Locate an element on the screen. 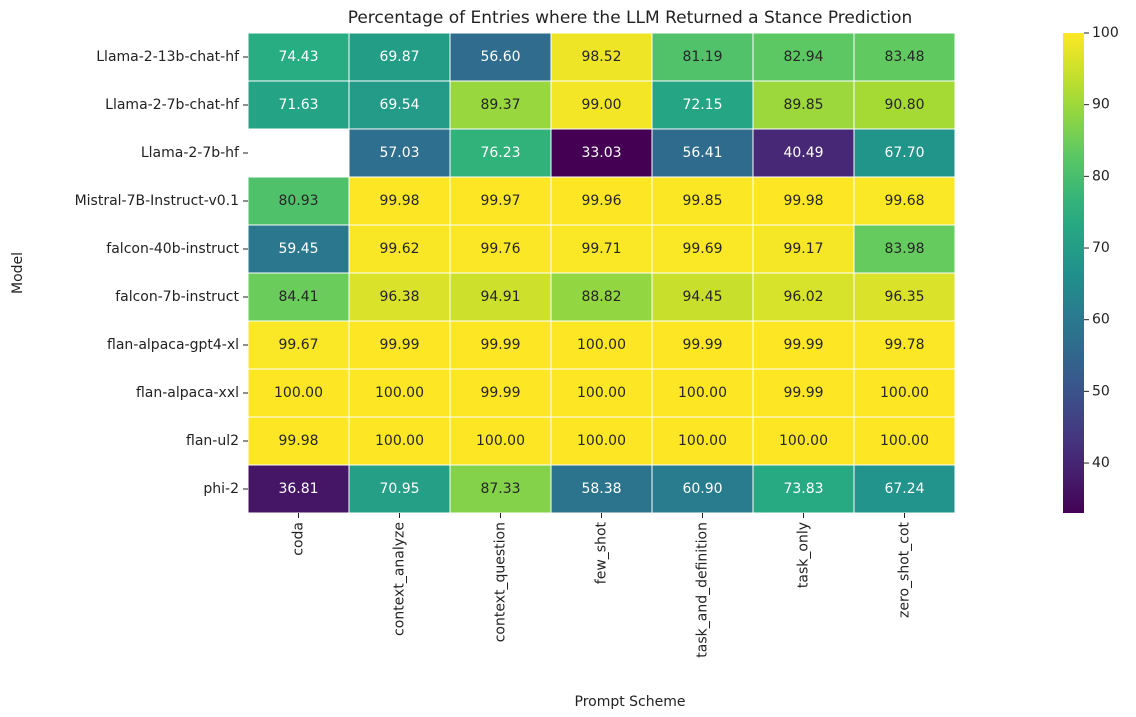 The image size is (1136, 717). y-tick-label: Llama-2-13b-chat-hf is located at coordinates (168, 57).